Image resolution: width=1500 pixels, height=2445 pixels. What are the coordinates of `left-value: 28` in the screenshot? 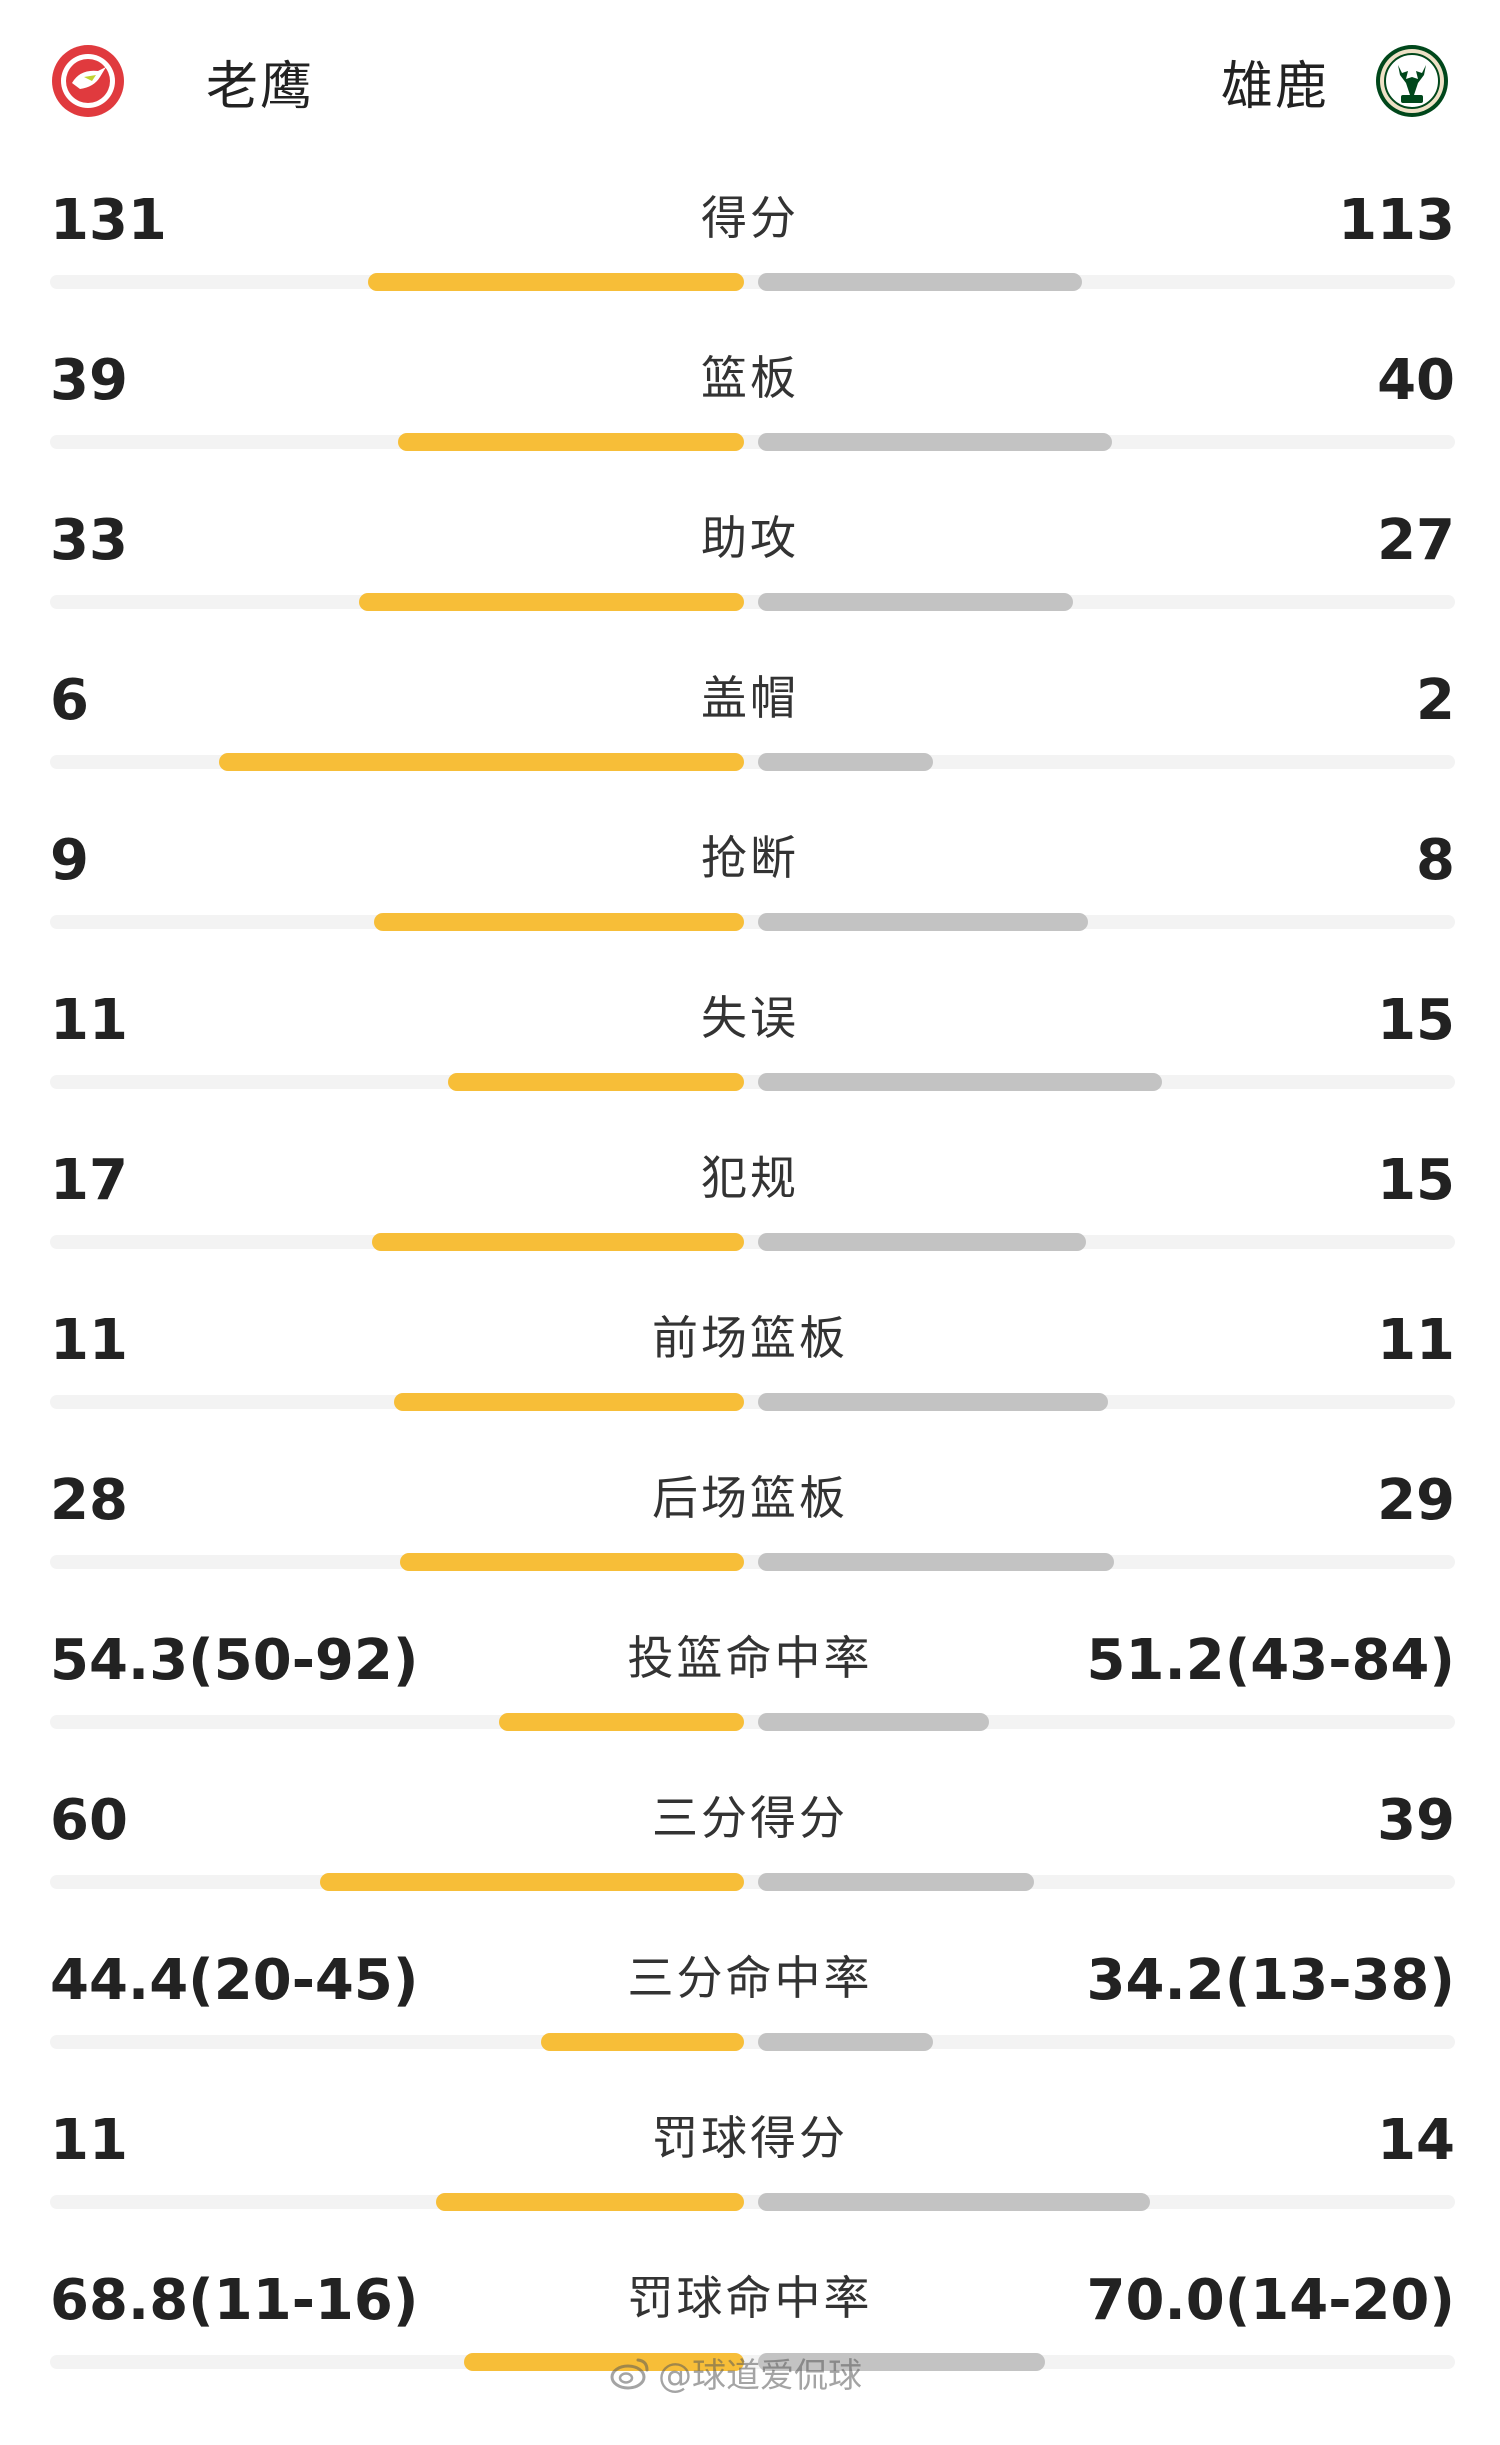 It's located at (89, 1500).